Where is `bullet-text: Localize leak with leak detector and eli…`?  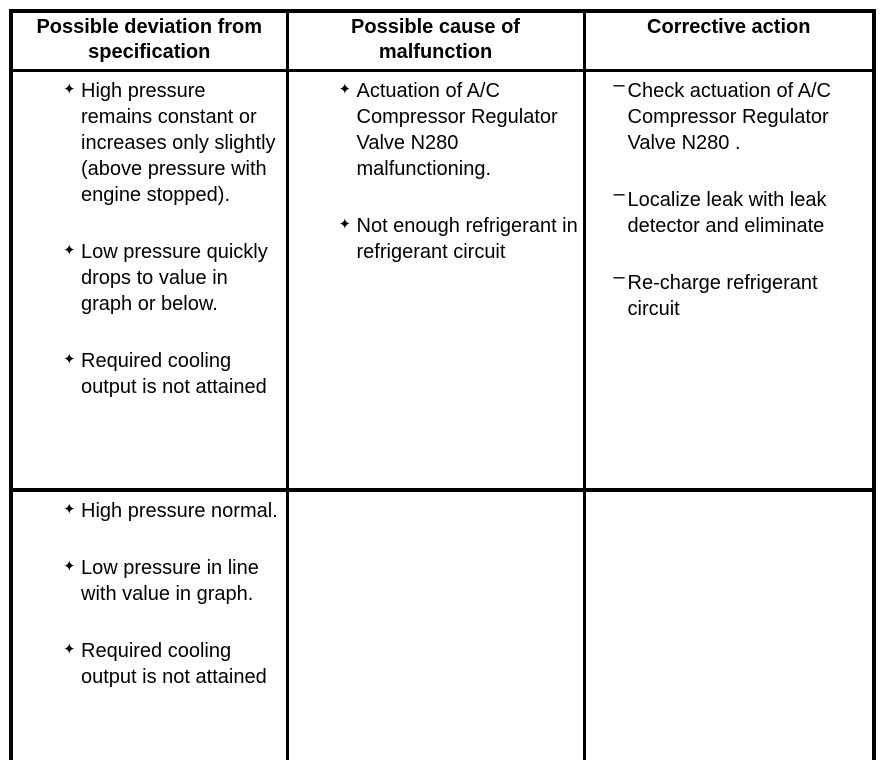
bullet-text: Localize leak with leak detector and eli… is located at coordinates (727, 213).